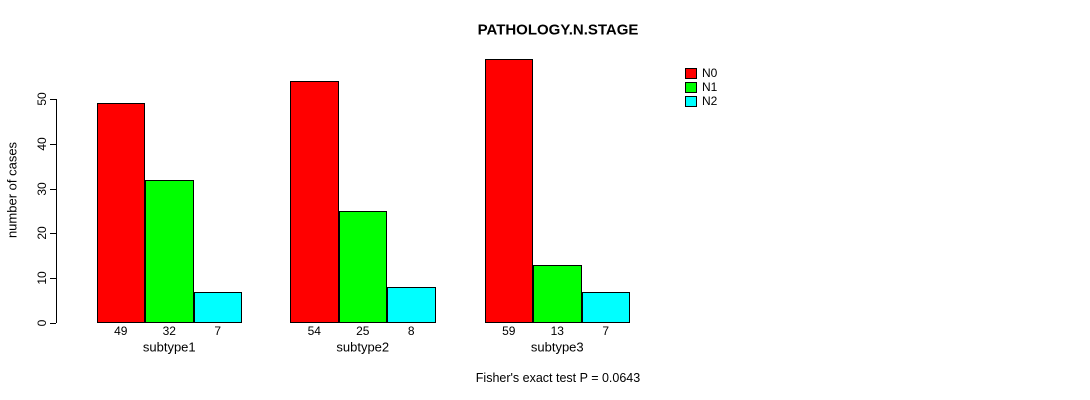 Image resolution: width=1090 pixels, height=400 pixels. Describe the element at coordinates (508, 190) in the screenshot. I see `bar-n0-subtype3` at that location.